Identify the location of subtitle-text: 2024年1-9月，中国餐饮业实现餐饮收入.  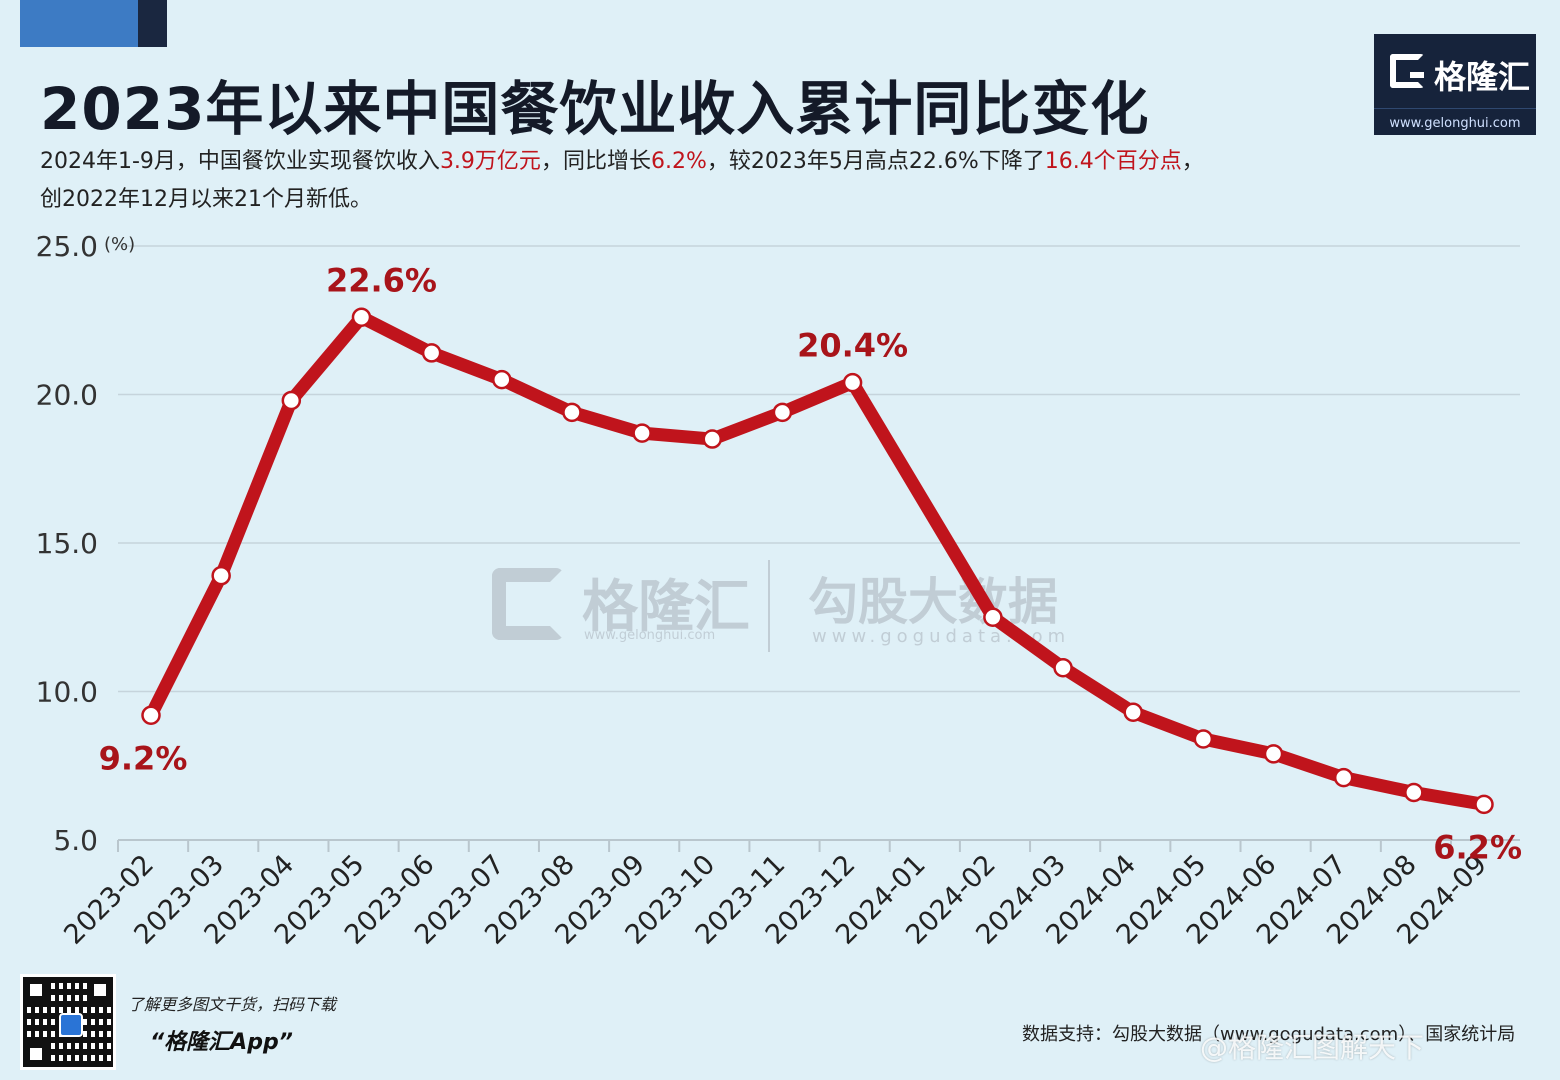
(240, 161).